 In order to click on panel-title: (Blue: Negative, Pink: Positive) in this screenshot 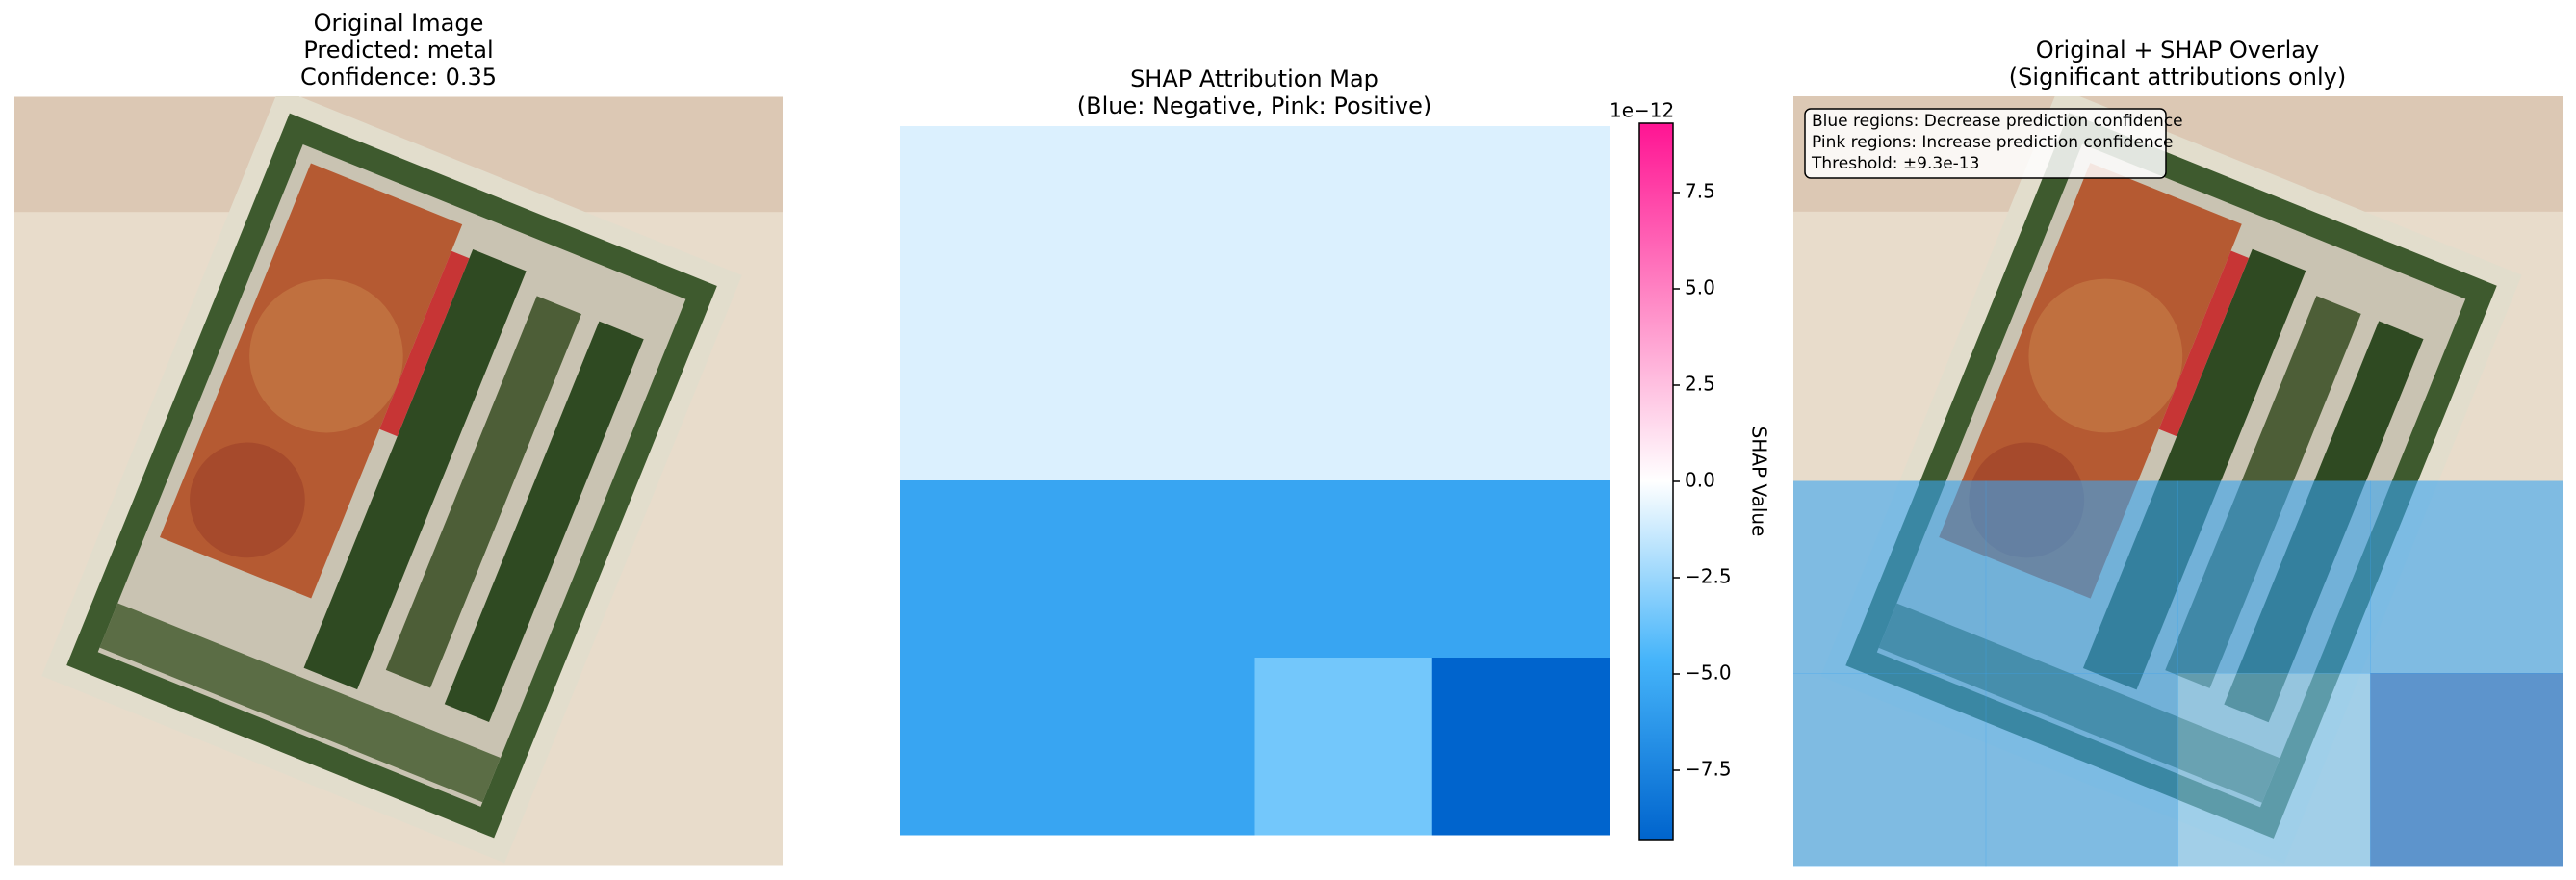, I will do `click(1254, 105)`.